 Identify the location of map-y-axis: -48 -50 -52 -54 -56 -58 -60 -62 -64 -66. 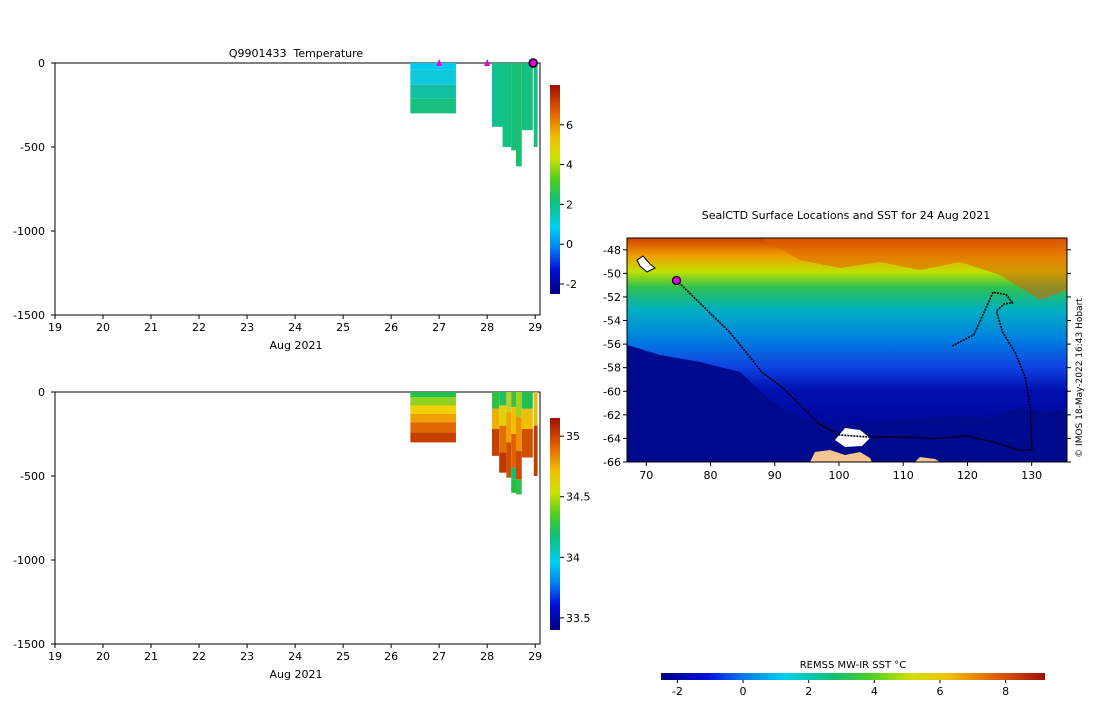
(837, 356).